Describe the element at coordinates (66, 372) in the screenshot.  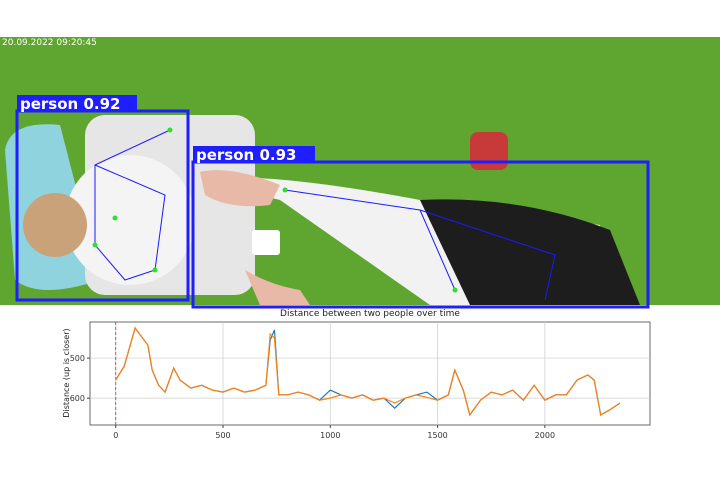
I see `y-axis-label: Distance (up is closer)` at that location.